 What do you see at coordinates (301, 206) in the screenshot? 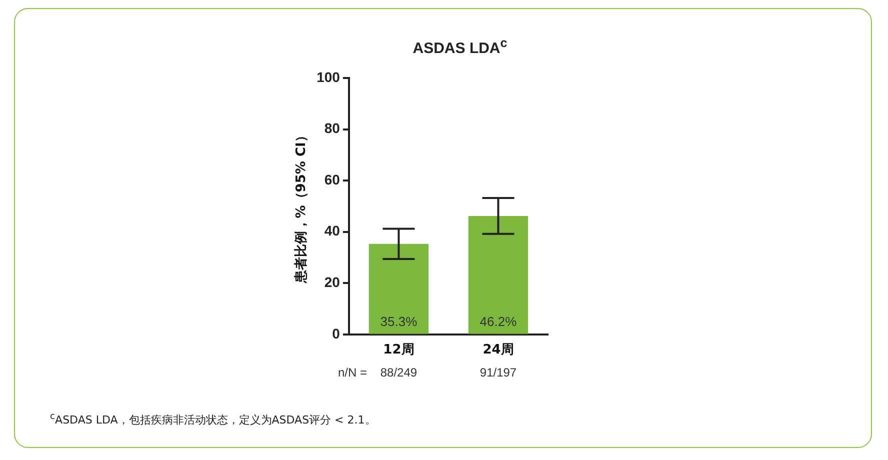
I see `y-axis-title: 患者比例，%（95% CI）` at bounding box center [301, 206].